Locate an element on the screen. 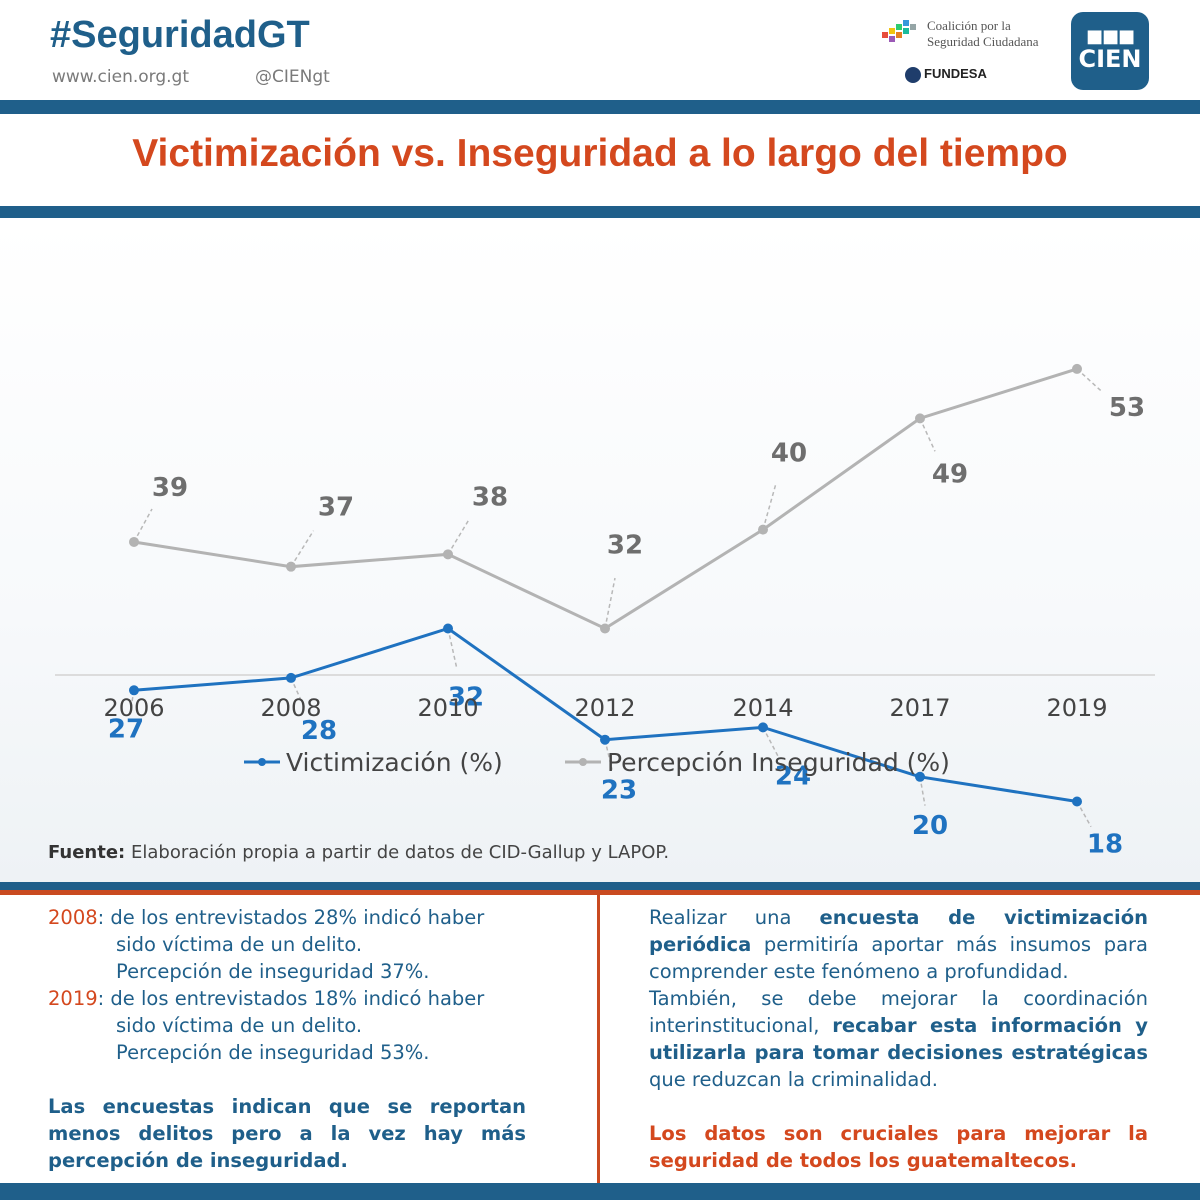 This screenshot has height=1200, width=1200. victimizacion-point-2008 is located at coordinates (291, 677).